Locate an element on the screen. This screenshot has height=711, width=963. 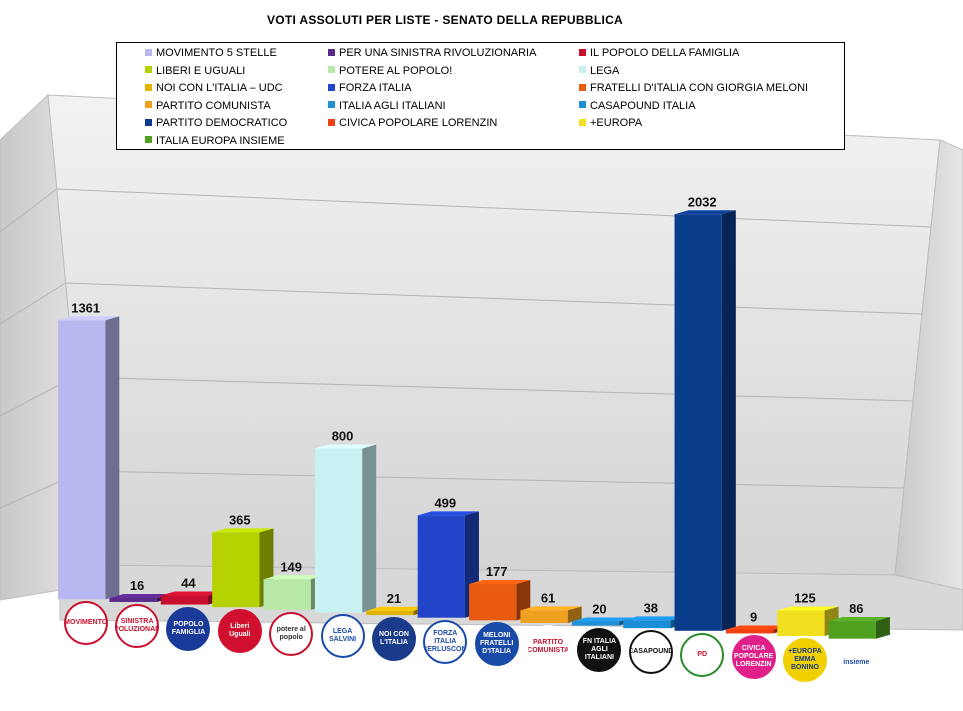
legend-item: FRATELLI D'ITALIA CON GIORGIA MELONI is located at coordinates (693, 88).